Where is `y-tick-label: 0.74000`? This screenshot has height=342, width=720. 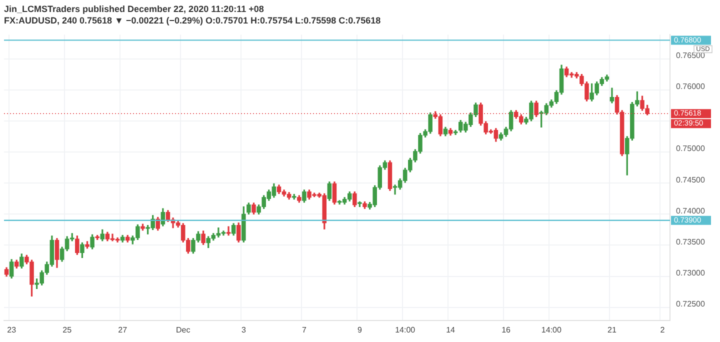 y-tick-label: 0.74000 is located at coordinates (691, 211).